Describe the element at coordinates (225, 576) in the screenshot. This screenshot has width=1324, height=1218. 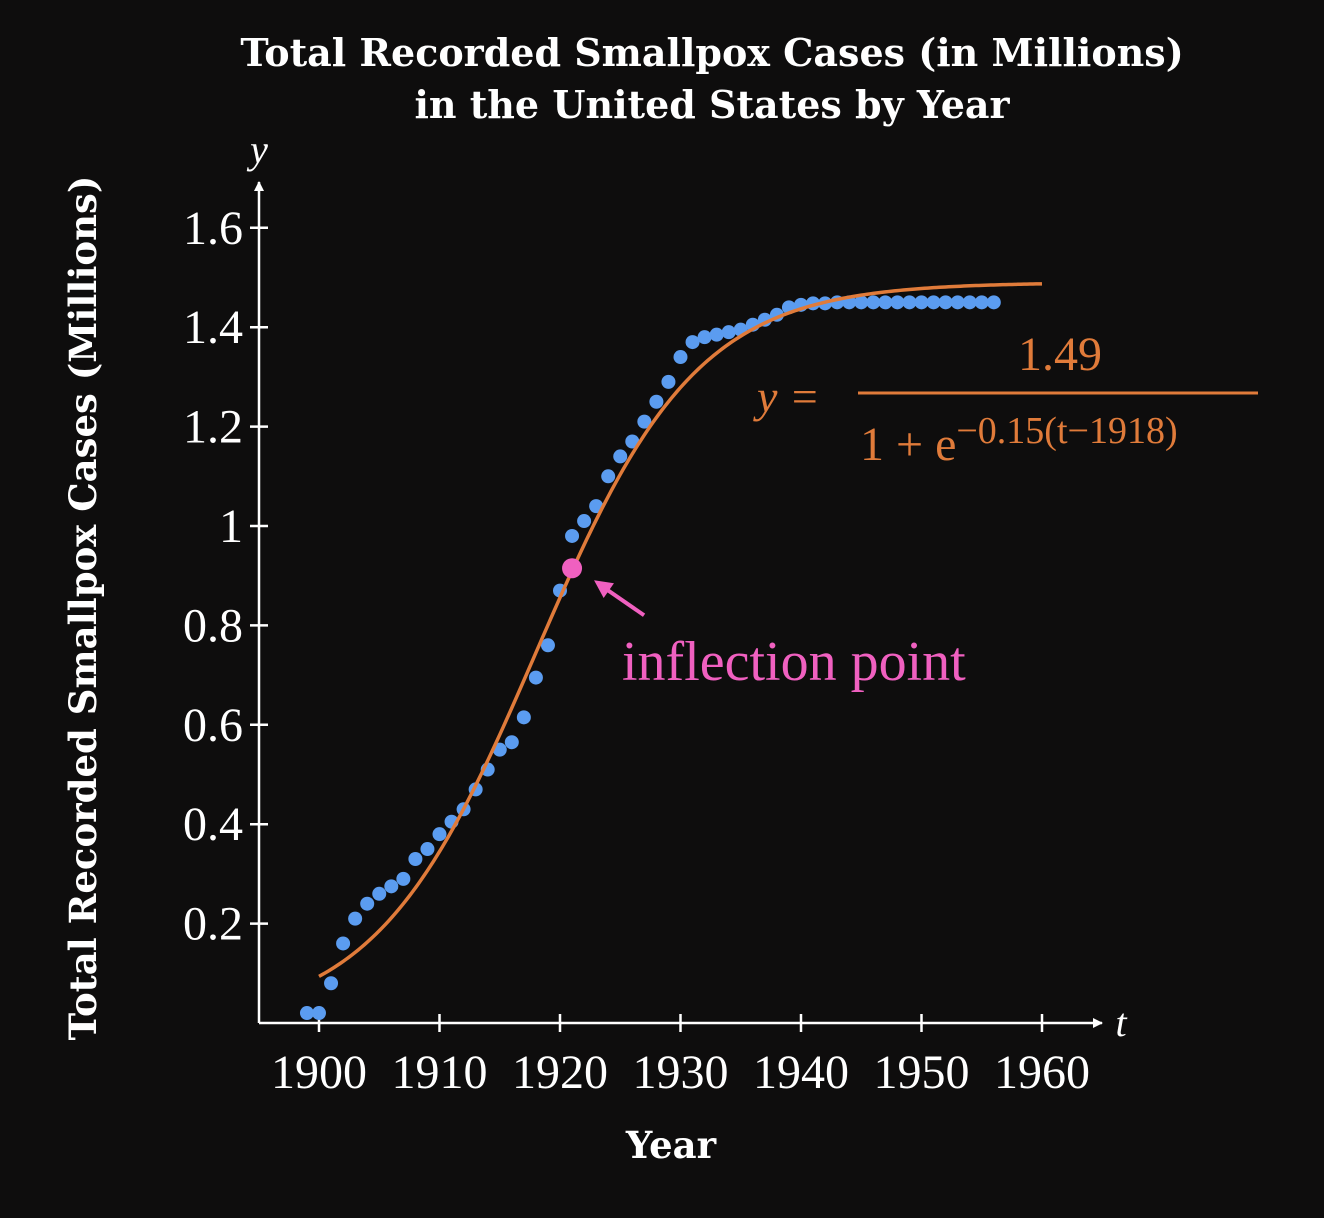
I see `y-ticks: 0.2 0.4 0.6 0.8 1 1.2 1.4 1.6` at that location.